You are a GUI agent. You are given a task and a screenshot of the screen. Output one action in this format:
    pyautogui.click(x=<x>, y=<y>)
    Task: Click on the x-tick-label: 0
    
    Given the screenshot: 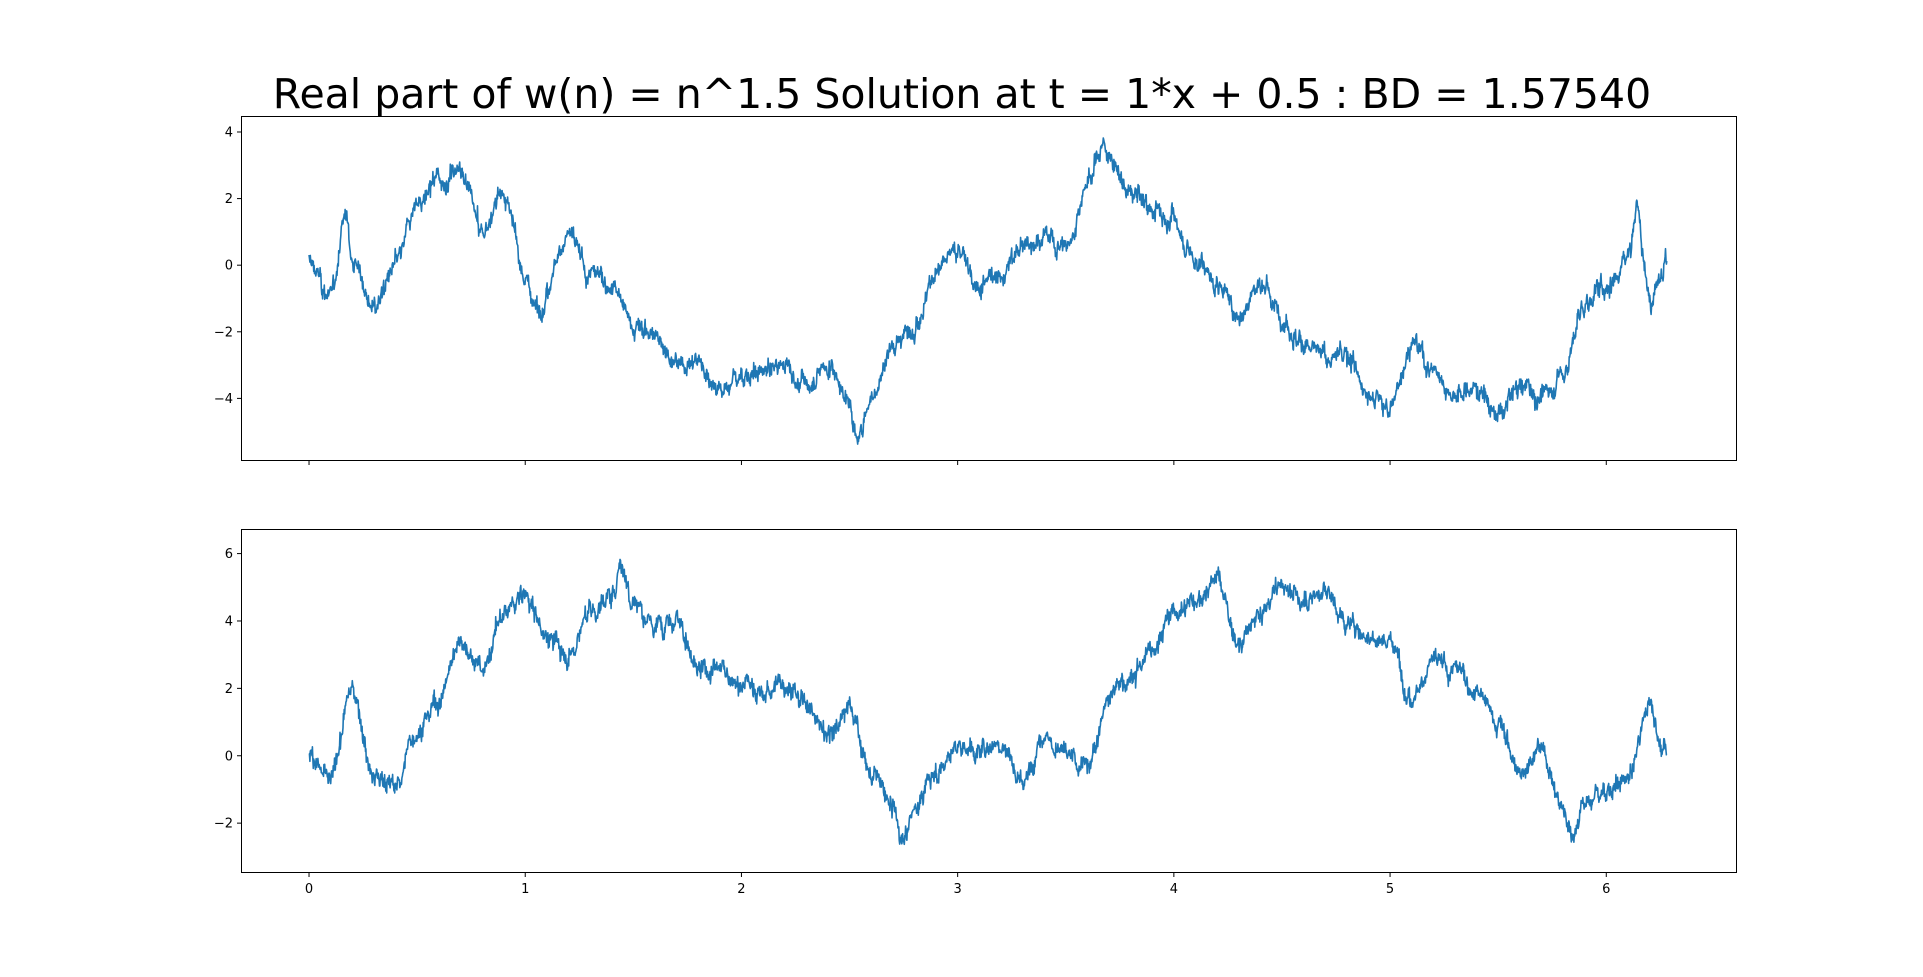 What is the action you would take?
    pyautogui.click(x=309, y=889)
    